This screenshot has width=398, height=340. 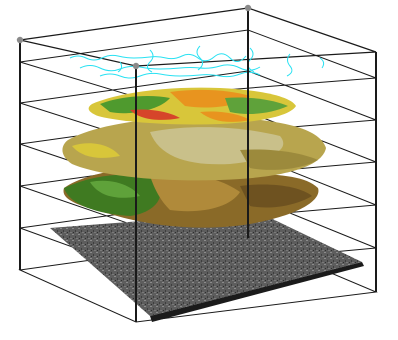 What do you see at coordinates (197, 62) in the screenshot?
I see `stream-network-layer` at bounding box center [197, 62].